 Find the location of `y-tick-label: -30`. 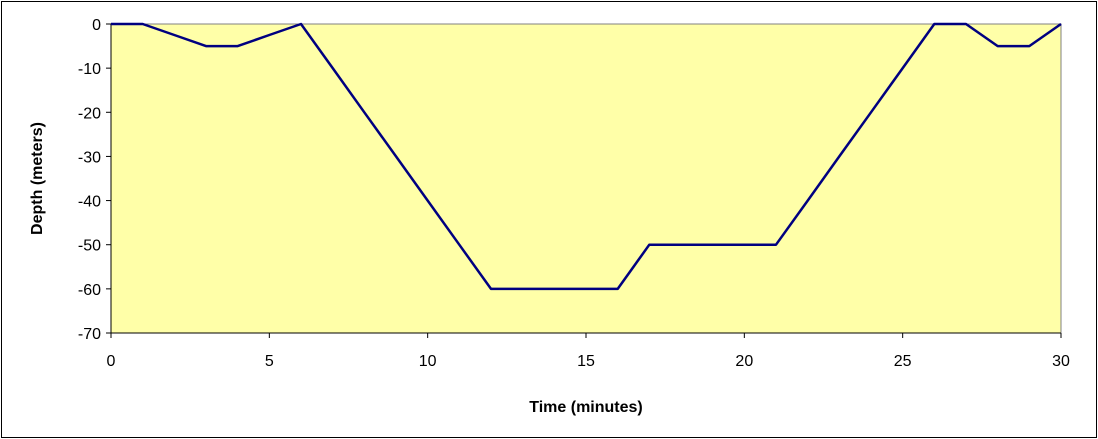

y-tick-label: -30 is located at coordinates (89, 157).